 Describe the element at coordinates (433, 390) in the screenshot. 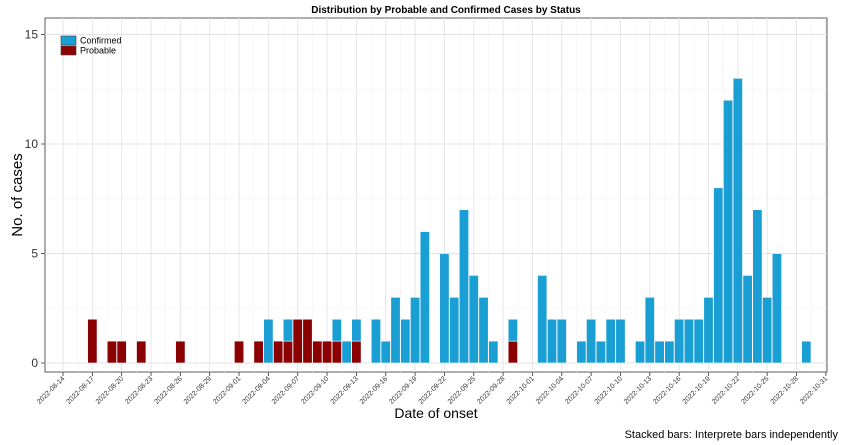

I see `x-tick-label: 2022-09-22` at that location.